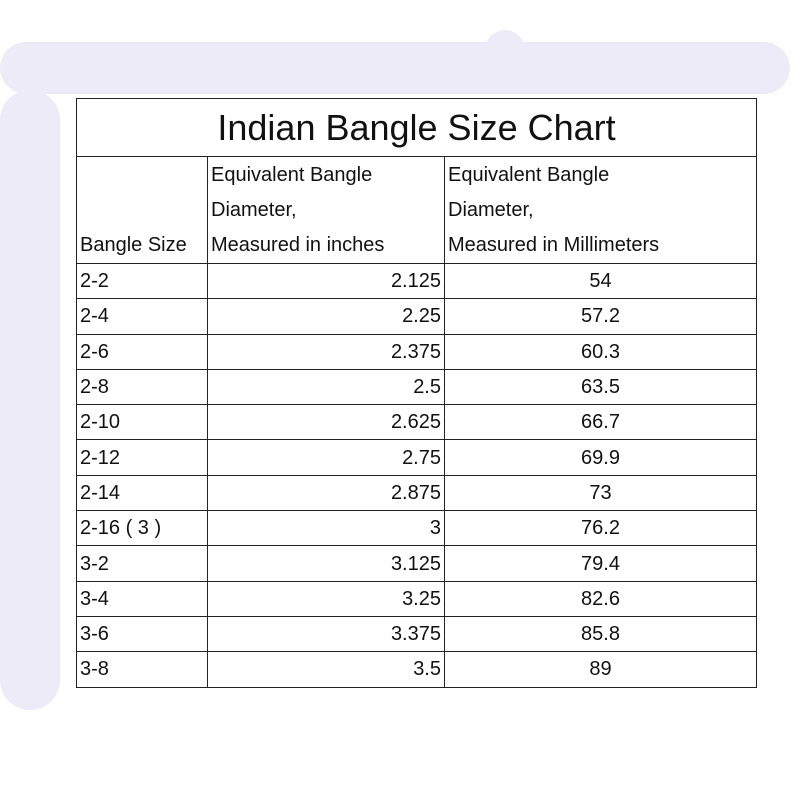  I want to click on cell-diameter-inches: 3.375, so click(326, 634).